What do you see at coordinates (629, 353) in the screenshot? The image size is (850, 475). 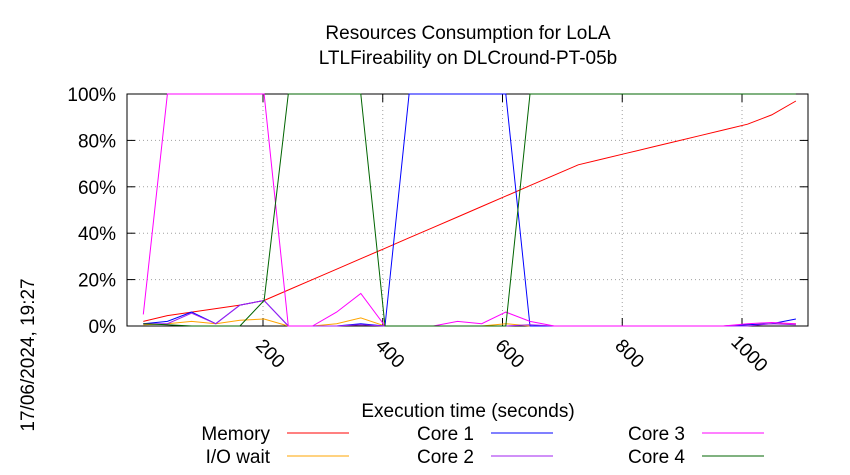 I see `x-tick-label: 800` at bounding box center [629, 353].